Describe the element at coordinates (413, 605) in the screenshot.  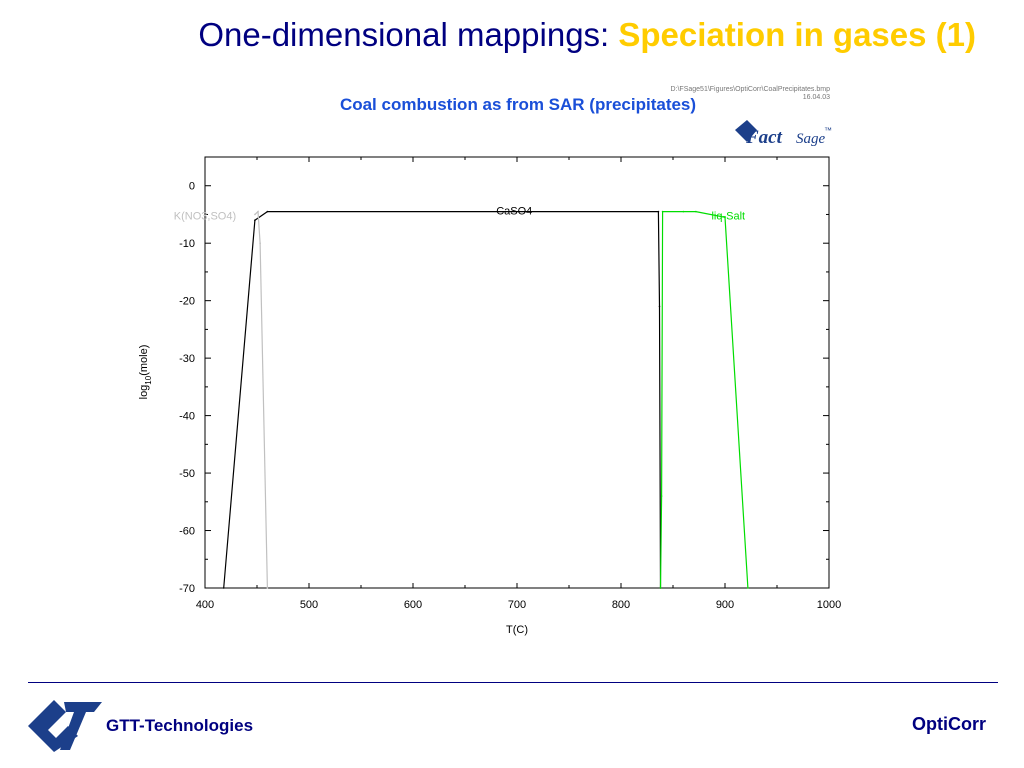
I see `x-tick-label: 600` at that location.